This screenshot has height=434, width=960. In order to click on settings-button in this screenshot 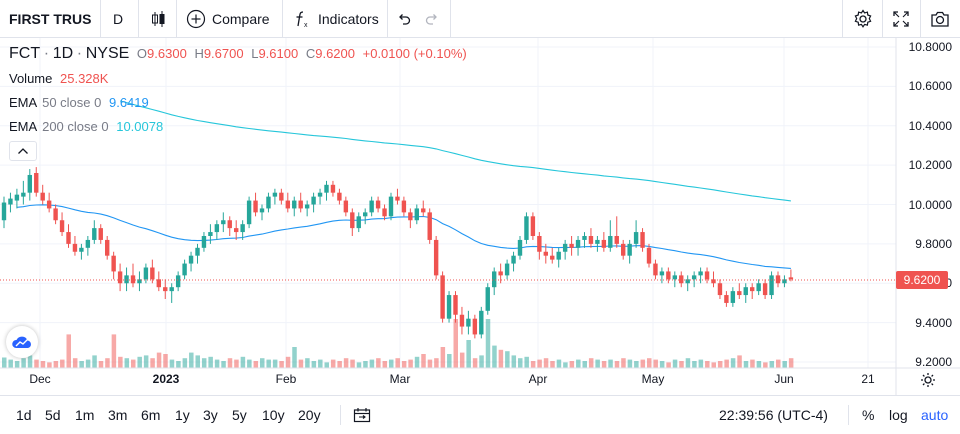, I will do `click(863, 19)`.